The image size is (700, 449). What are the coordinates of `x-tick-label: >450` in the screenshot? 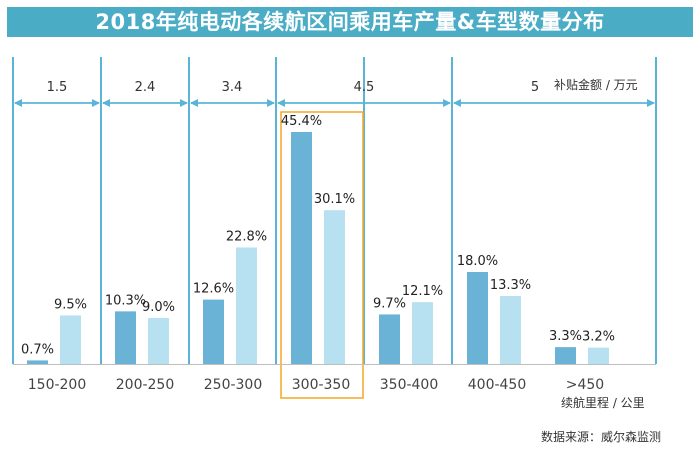 It's located at (585, 385).